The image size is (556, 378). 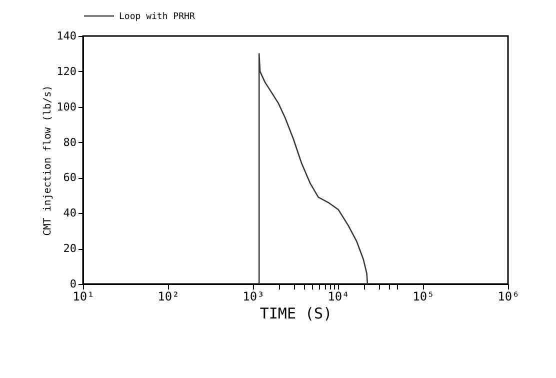 I want to click on y-tick-label: 20, so click(x=69, y=249).